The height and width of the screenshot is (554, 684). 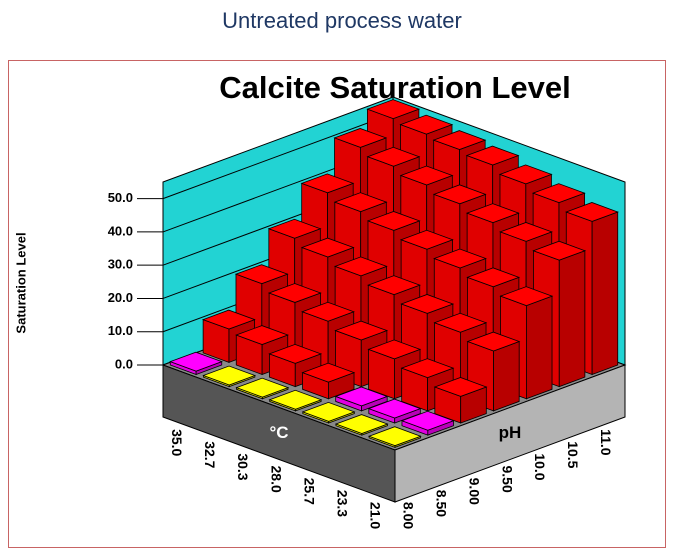 I want to click on z-tick-label: 9.00, so click(x=474, y=491).